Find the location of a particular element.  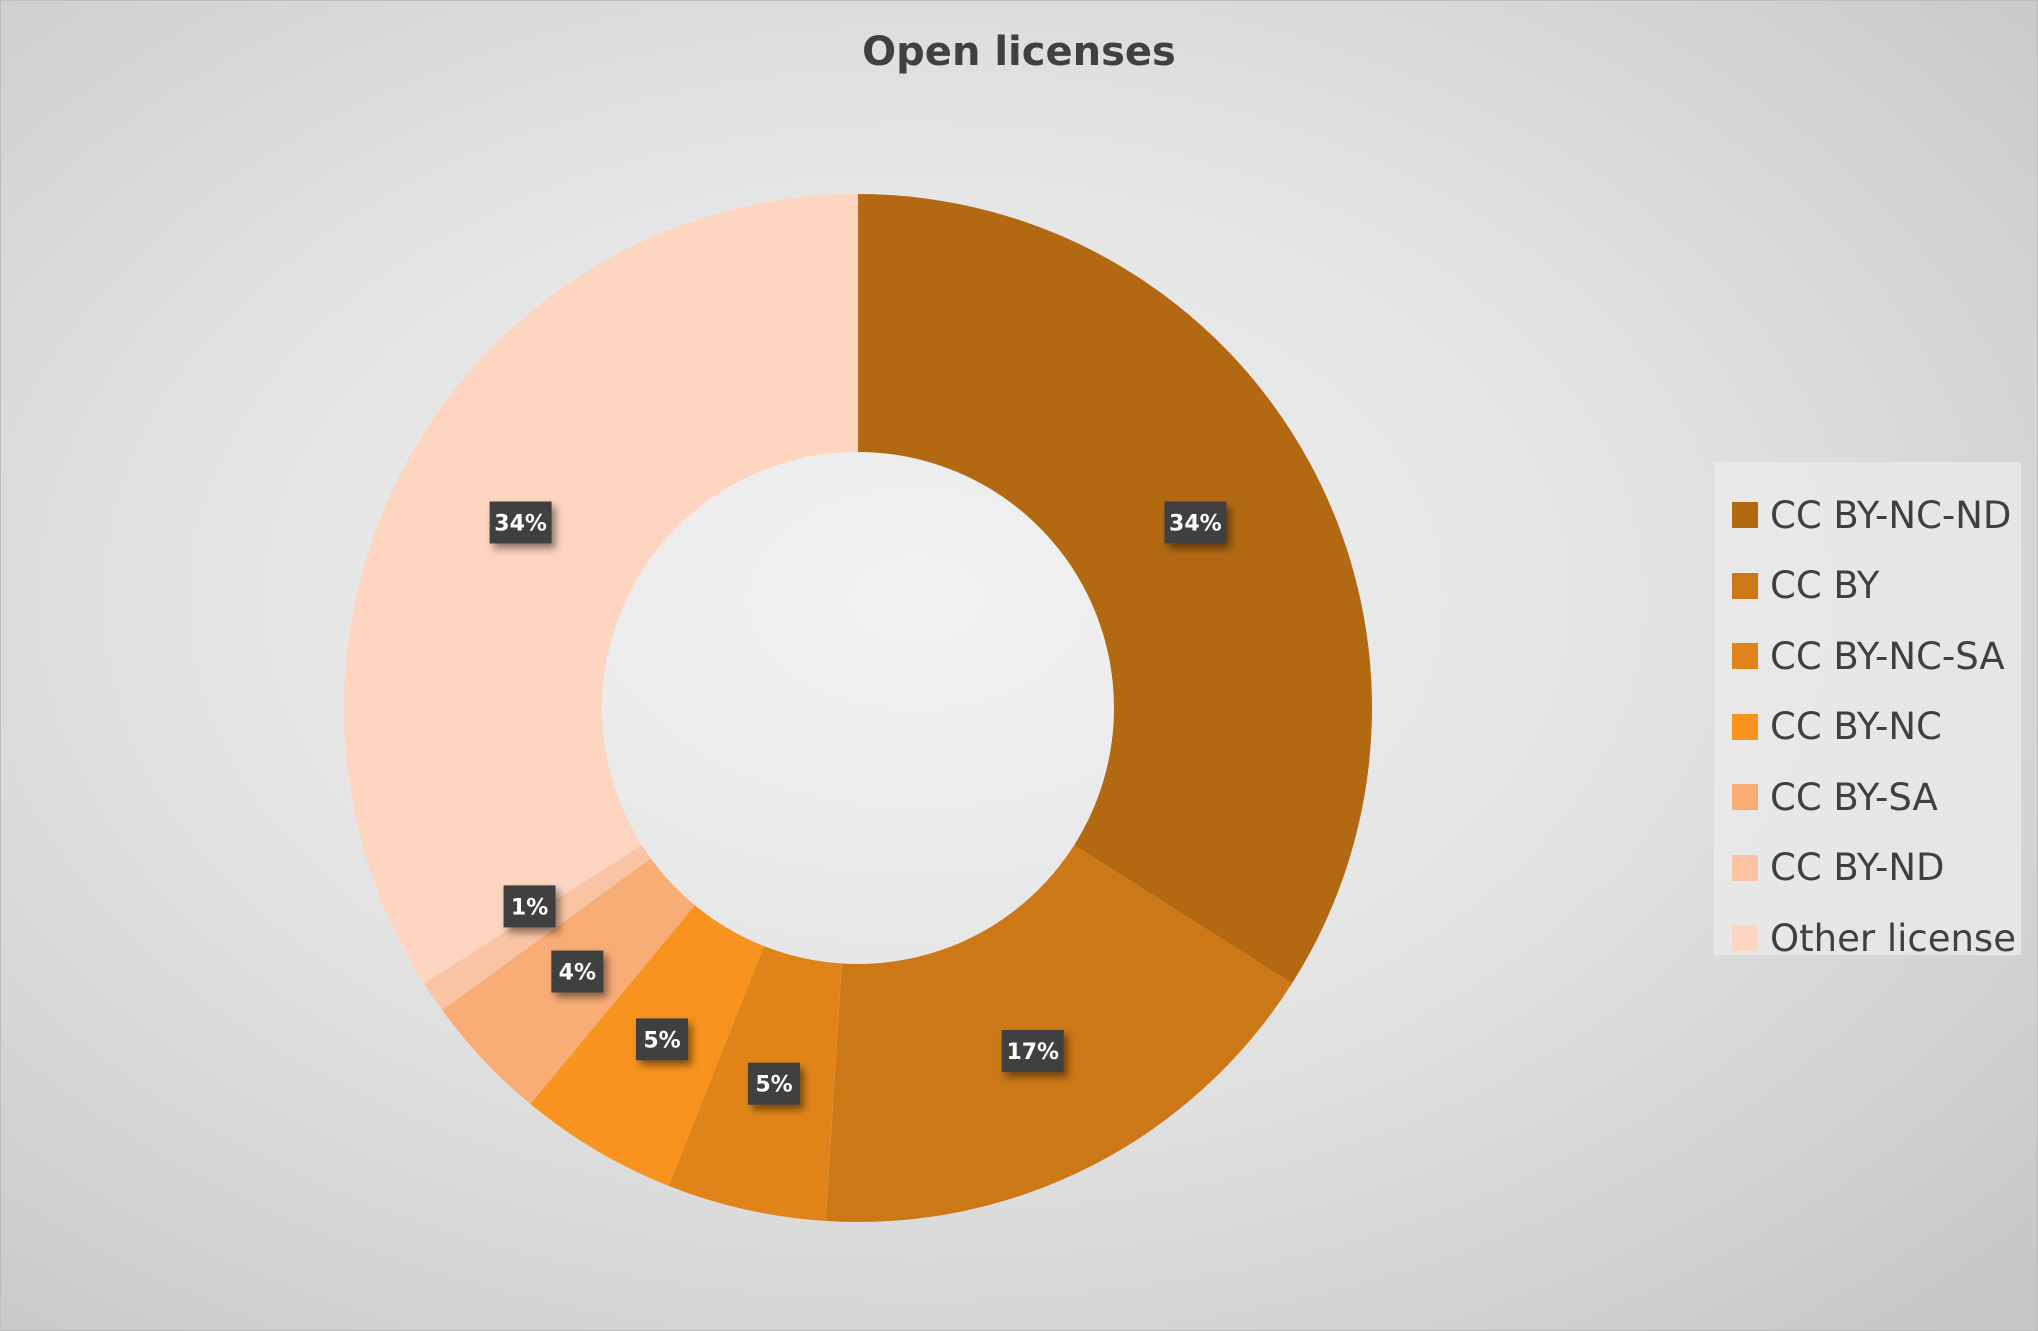

legend-item: CC BY-SA is located at coordinates (1867, 797).